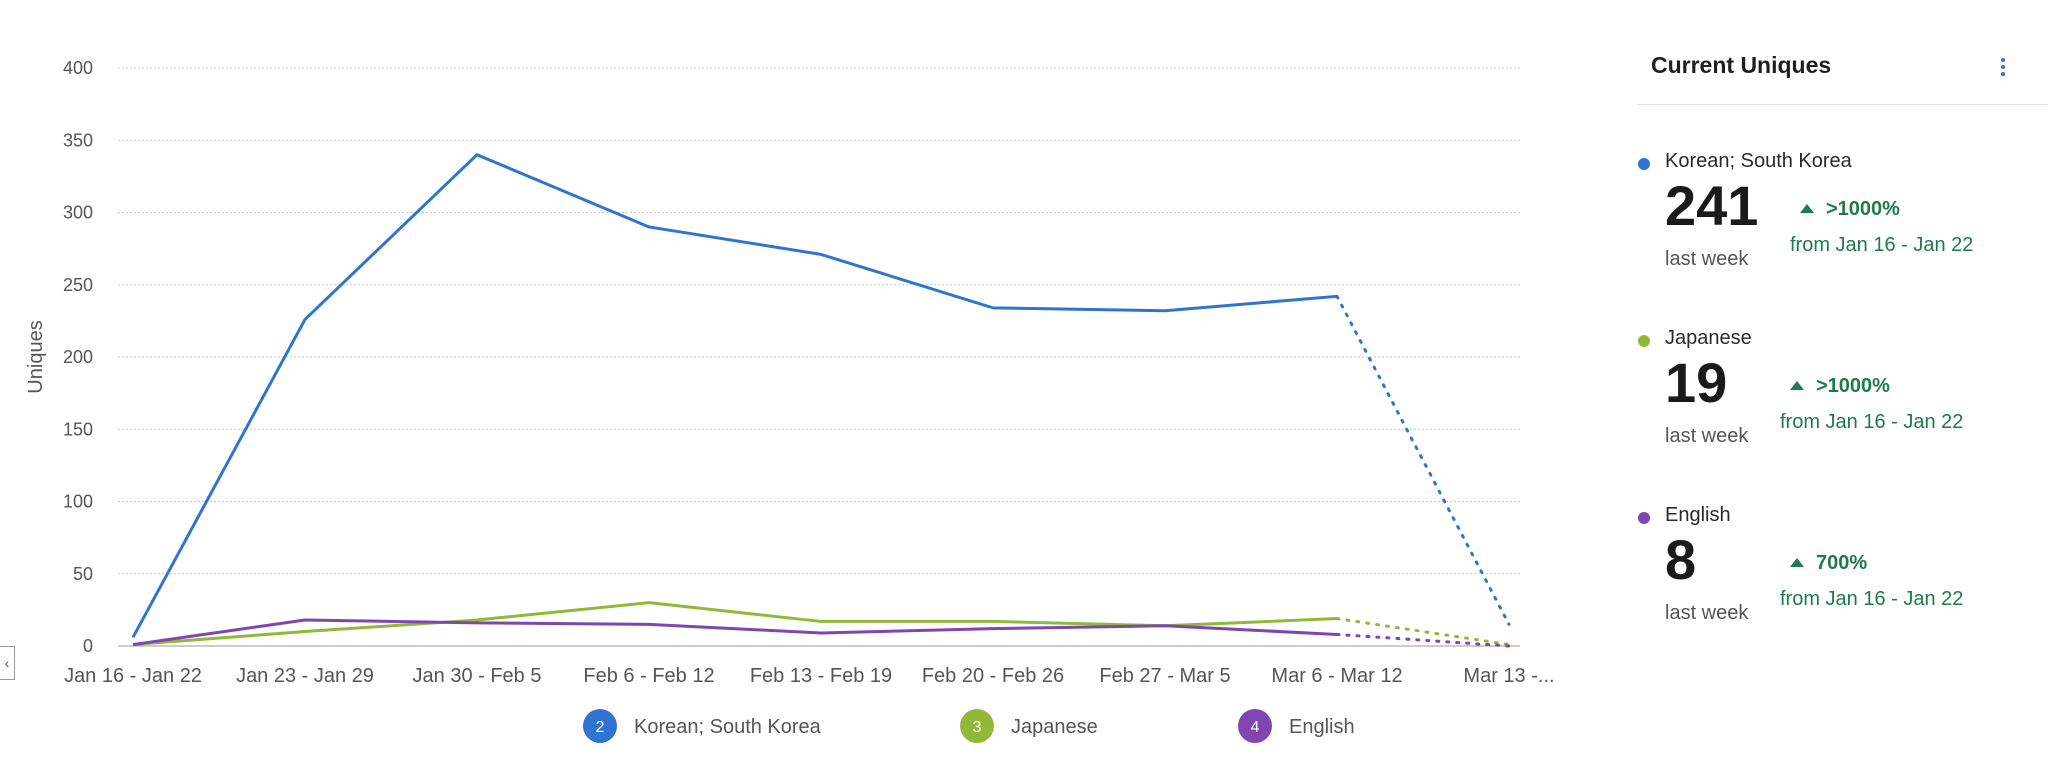 This screenshot has width=2048, height=767. I want to click on x-tick-label: Jan 30 - Feb 5, so click(477, 676).